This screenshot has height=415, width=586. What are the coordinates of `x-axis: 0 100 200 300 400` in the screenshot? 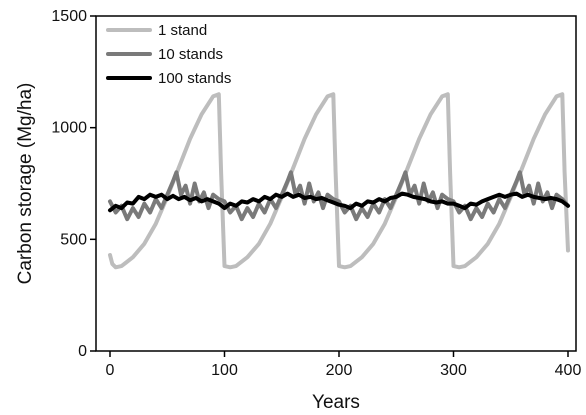 It's located at (344, 365).